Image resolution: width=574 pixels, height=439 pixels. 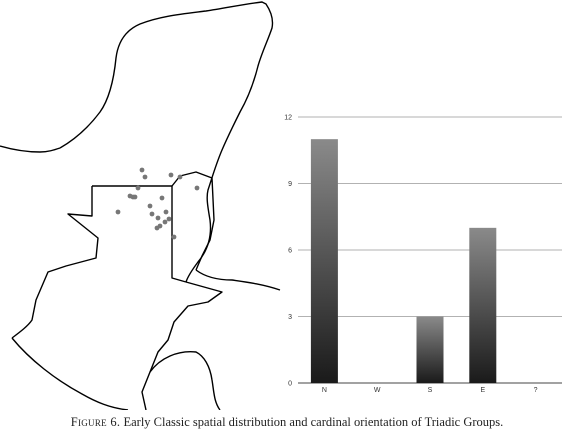 I want to click on x-tick-labels: N W S E?, so click(x=430, y=390).